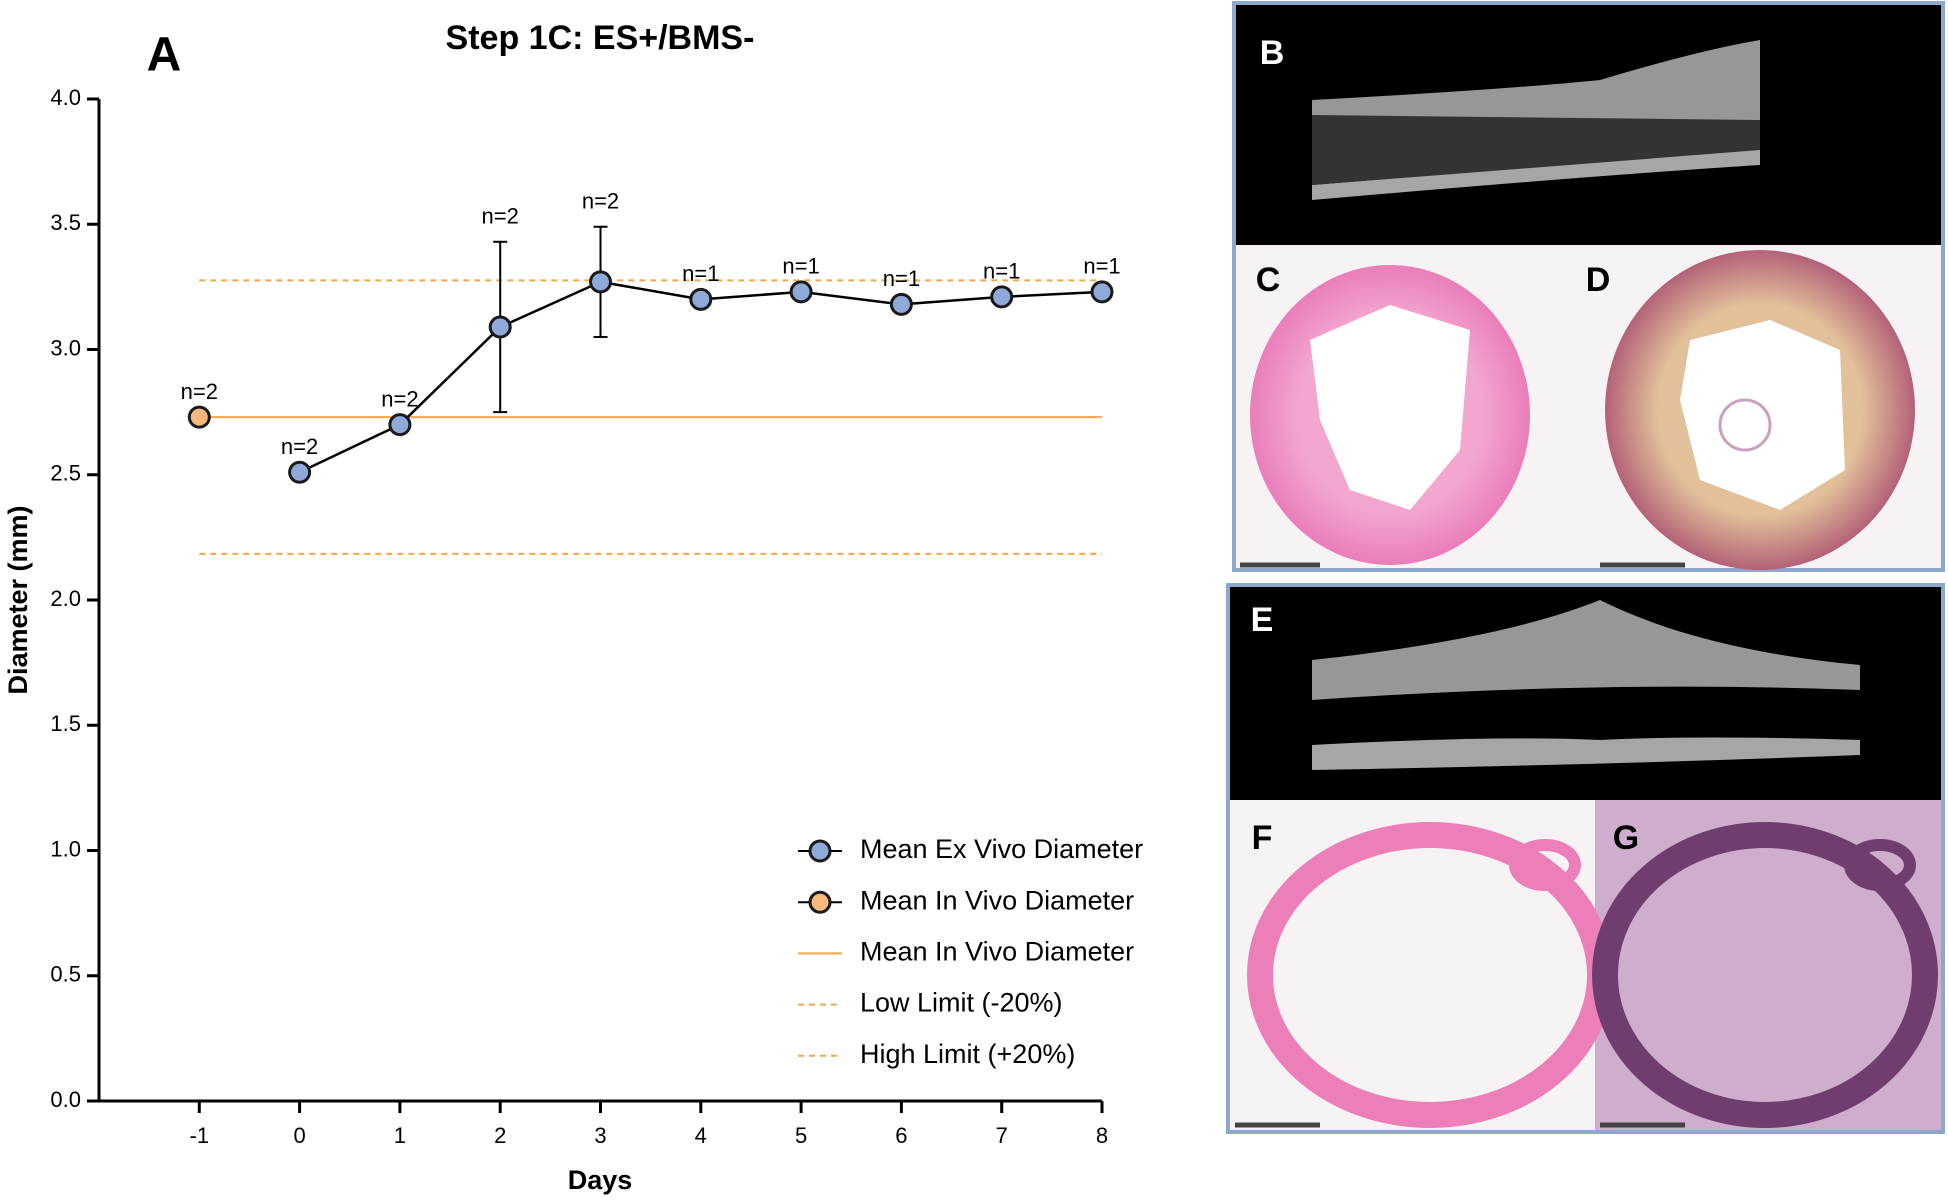 The height and width of the screenshot is (1204, 1948). What do you see at coordinates (400, 1135) in the screenshot?
I see `x-tick-label: 1` at bounding box center [400, 1135].